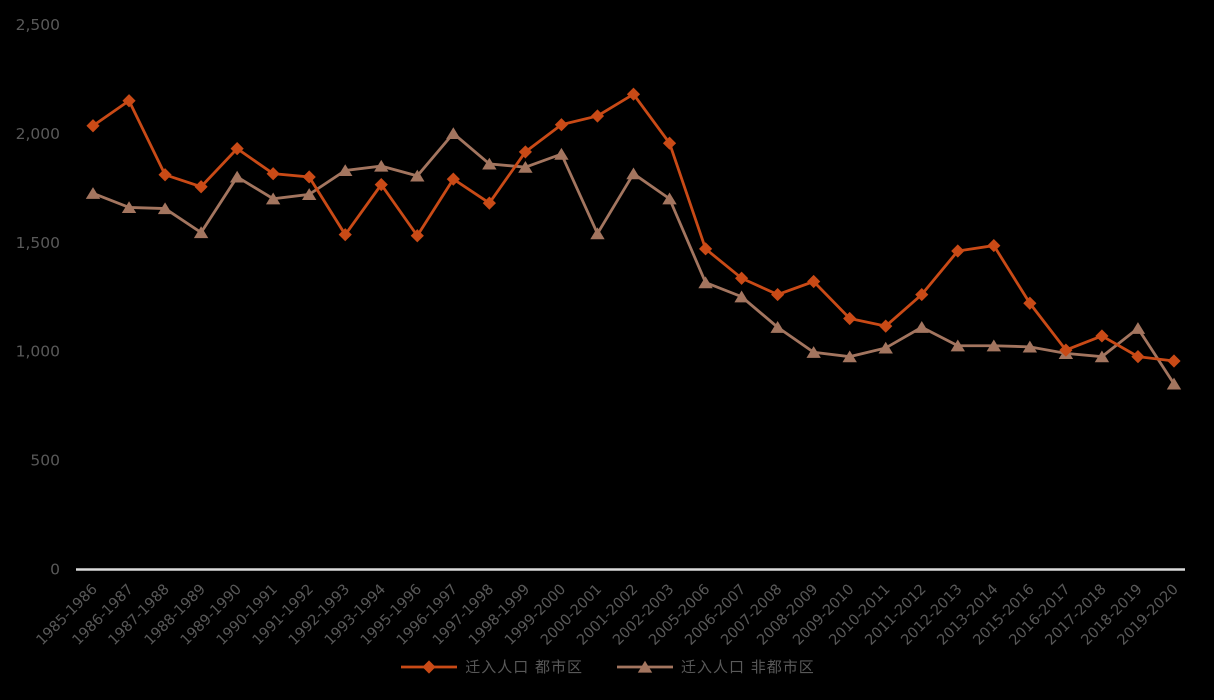 This screenshot has width=1214, height=700. I want to click on legend-item-metro: 迁入人口 都市区, so click(491, 666).